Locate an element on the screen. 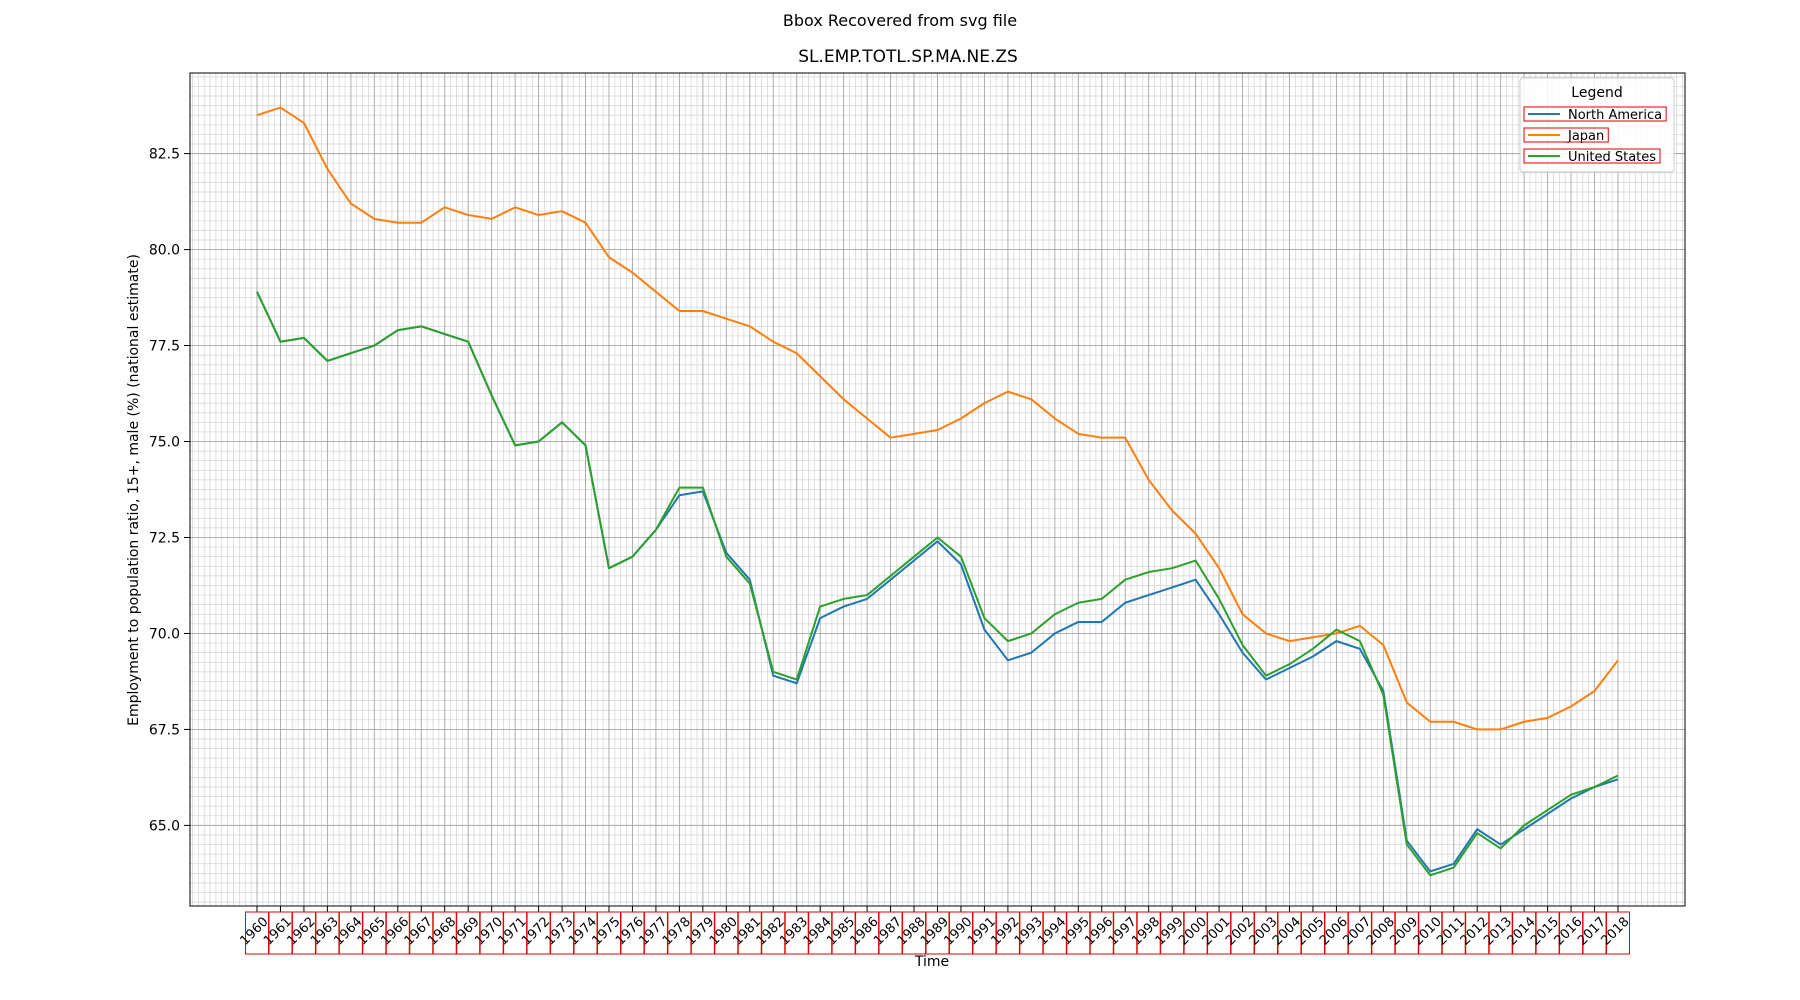 The image size is (1800, 1000). legend-title: Legend is located at coordinates (1596, 93).